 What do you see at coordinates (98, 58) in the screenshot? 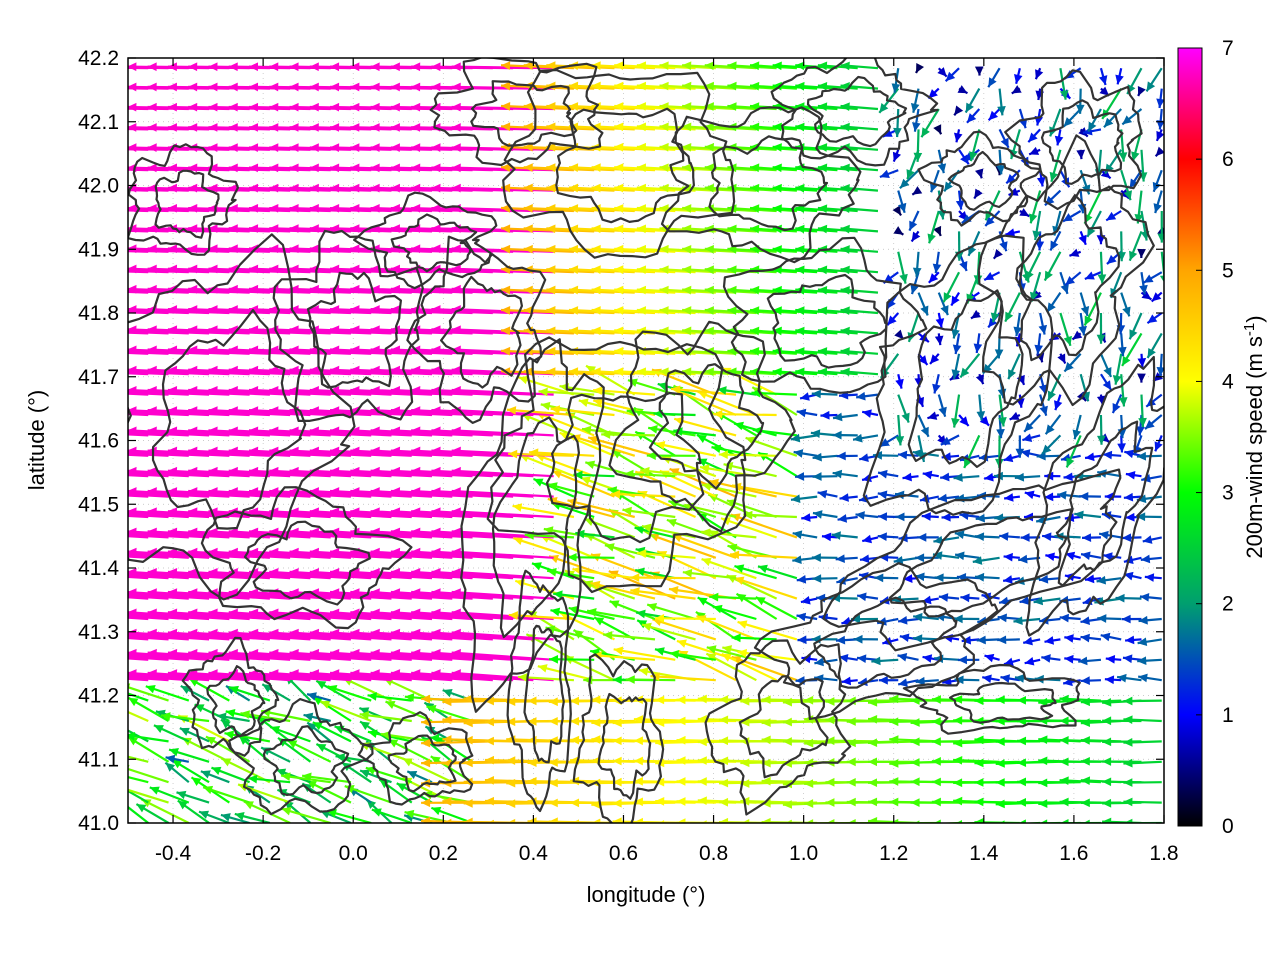
I see `y-tick-label: 42.2` at bounding box center [98, 58].